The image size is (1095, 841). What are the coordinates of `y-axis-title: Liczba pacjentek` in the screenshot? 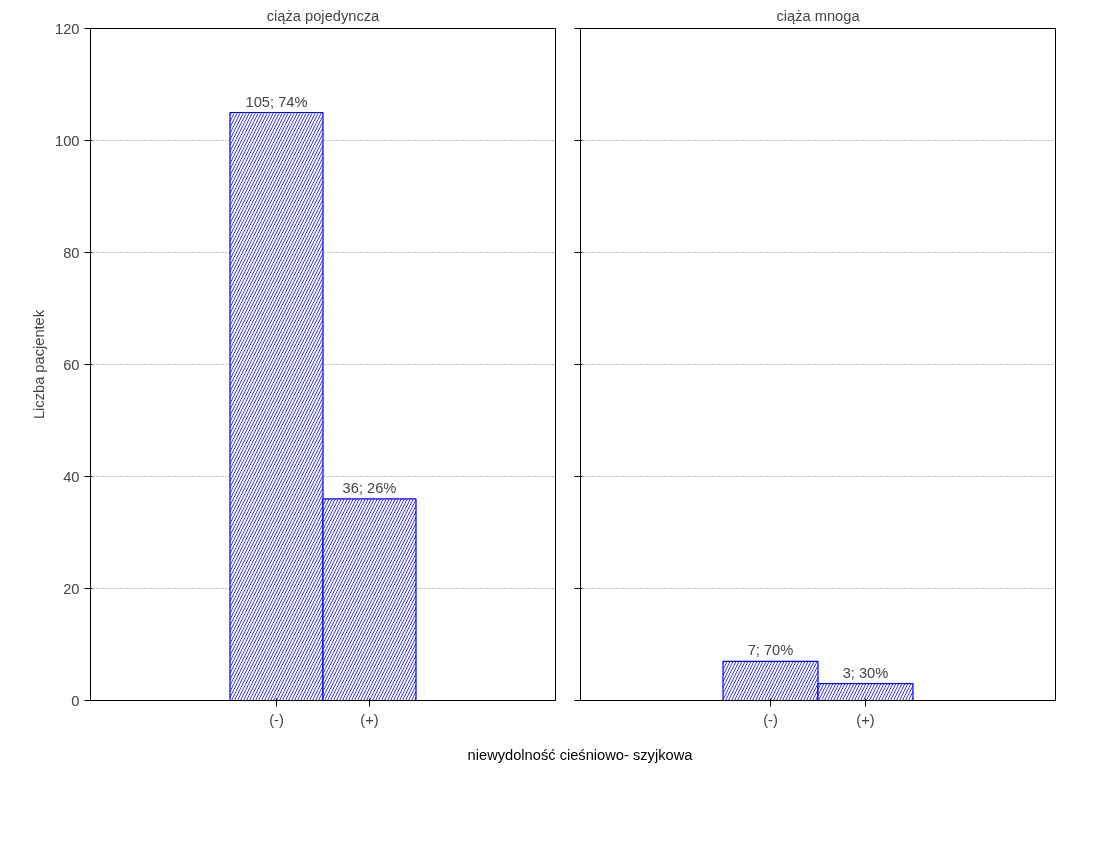 It's located at (39, 364).